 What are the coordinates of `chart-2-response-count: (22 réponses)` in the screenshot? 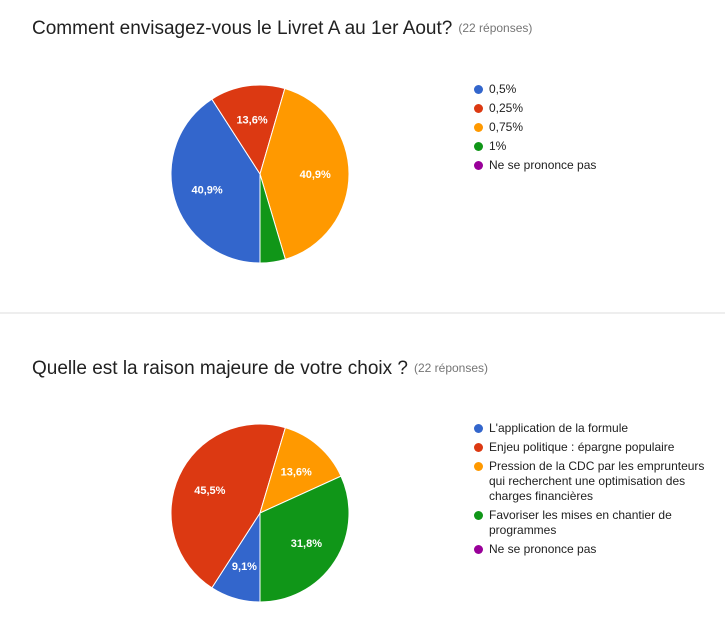 It's located at (451, 368).